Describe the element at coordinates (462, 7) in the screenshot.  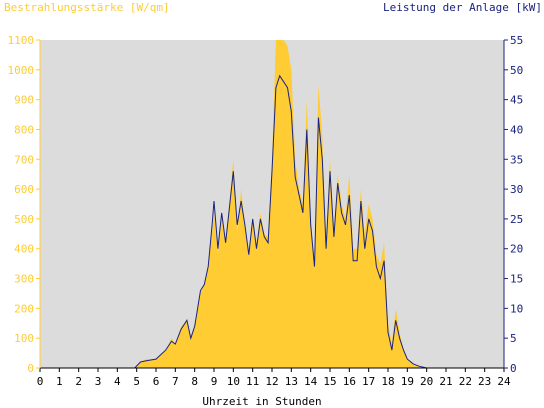
I see `right-axis-title: Leistung der Anlage [kW]` at that location.